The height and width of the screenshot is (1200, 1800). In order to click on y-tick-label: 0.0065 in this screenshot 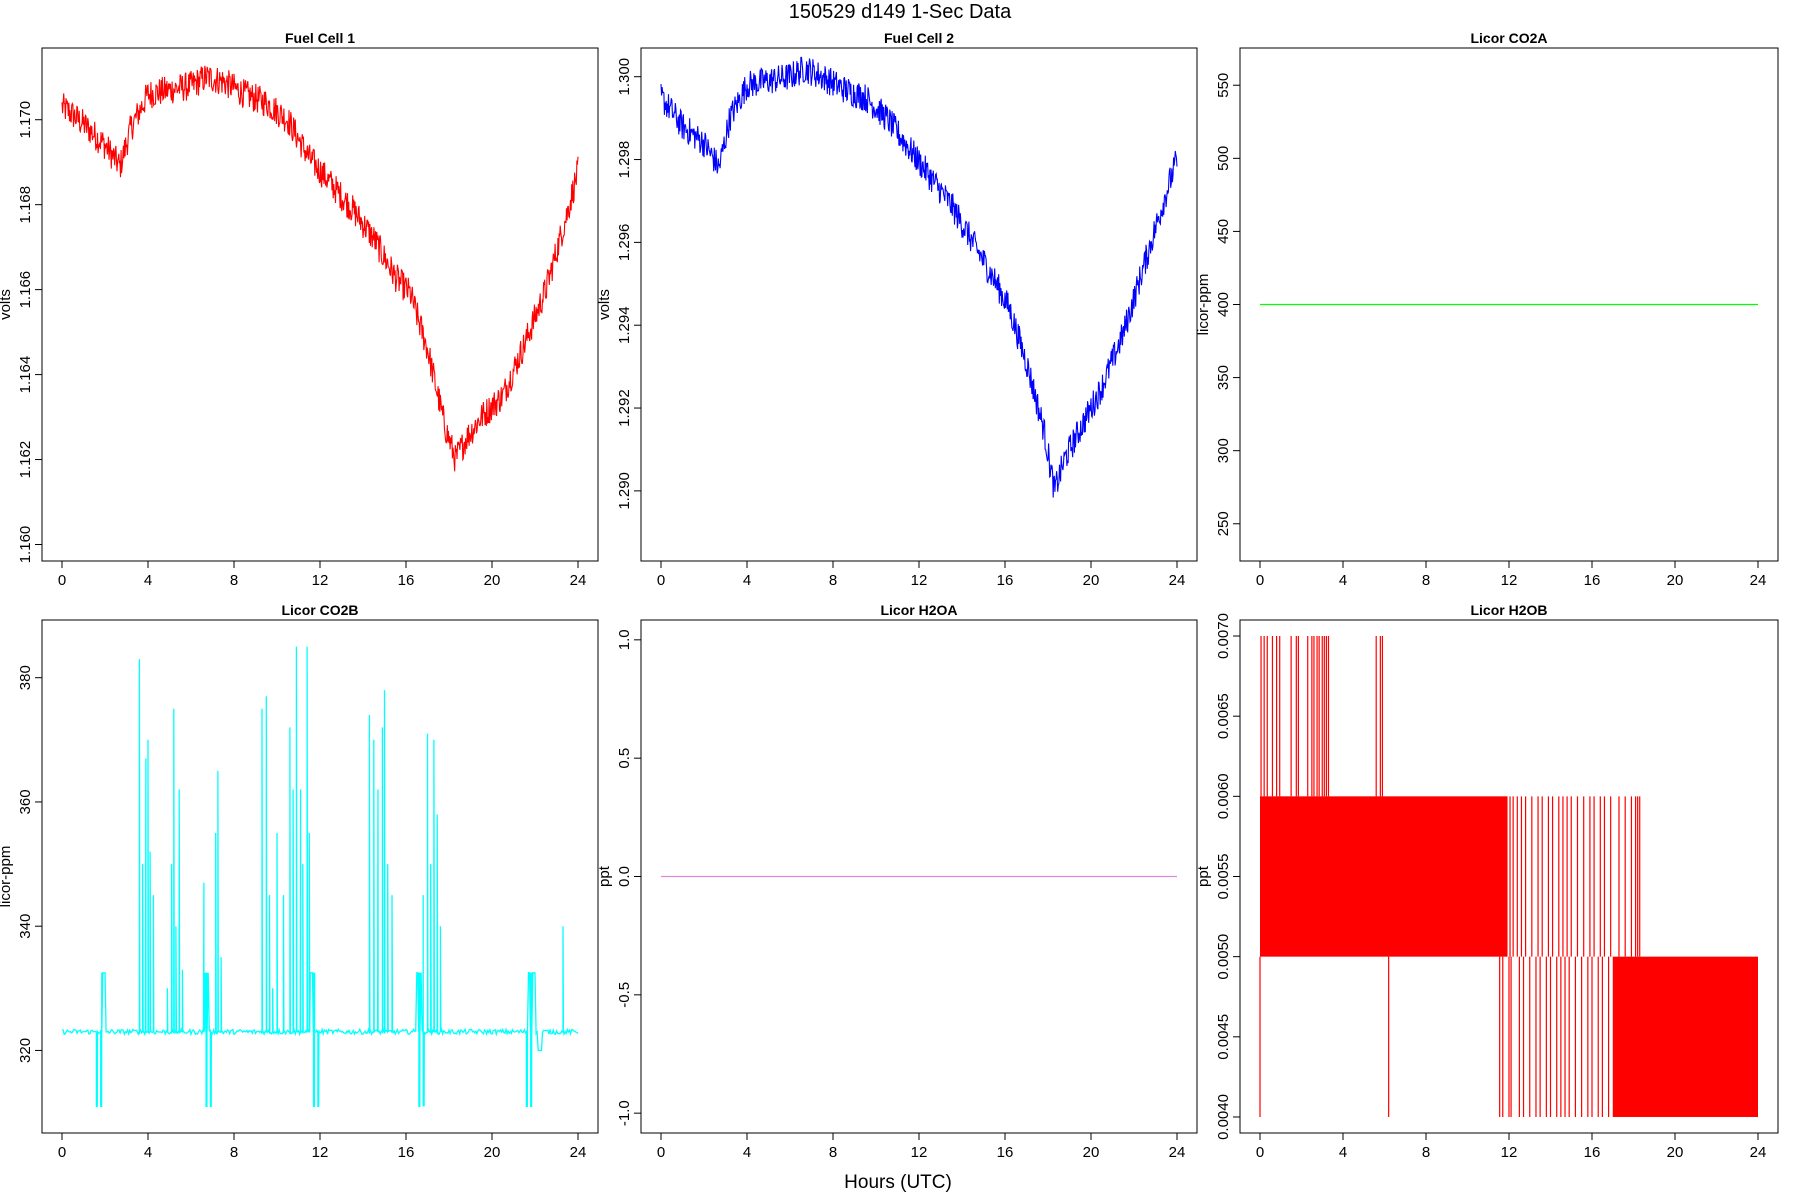, I will do `click(1223, 716)`.